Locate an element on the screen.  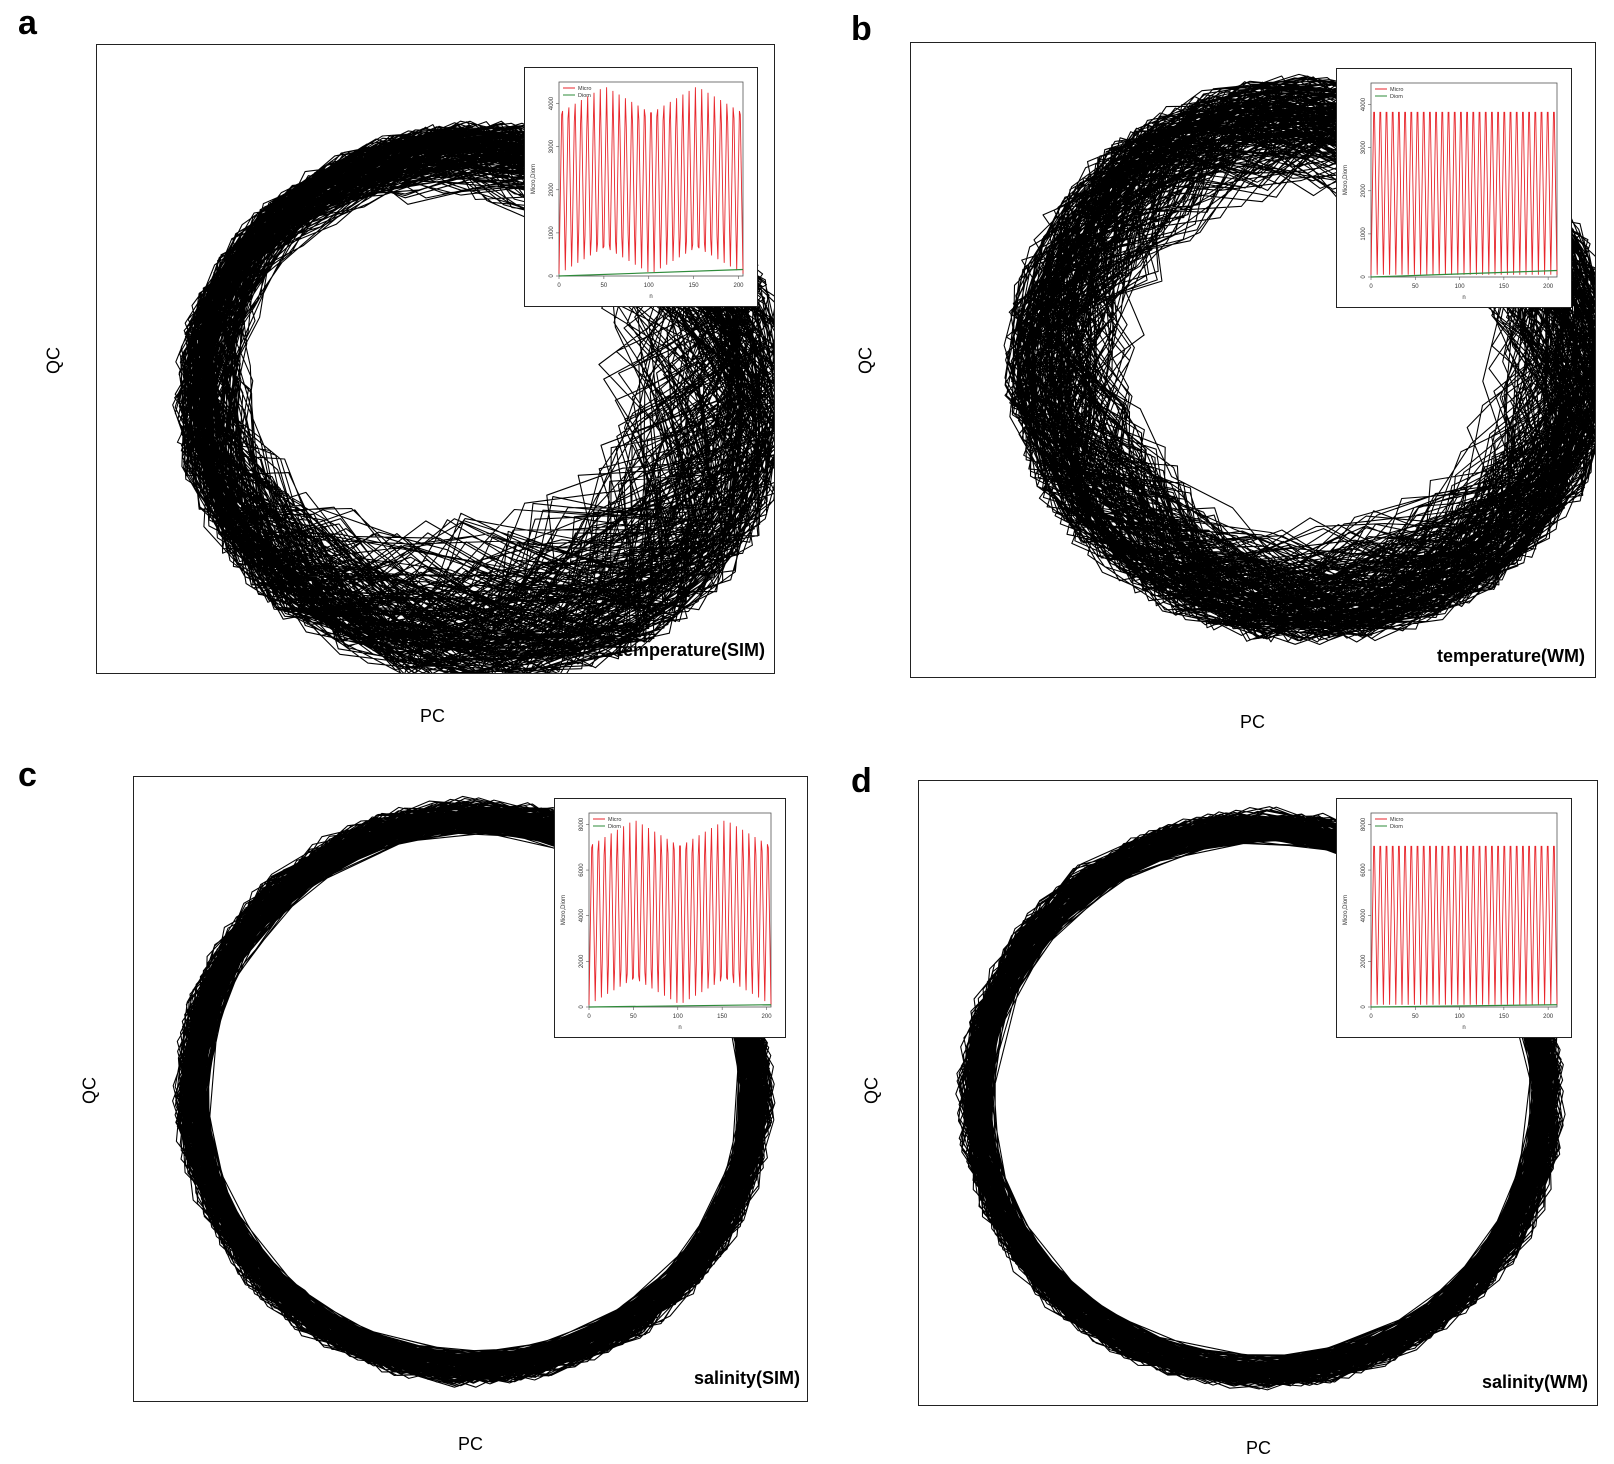
panel-a-xlabel: PC is located at coordinates (433, 716).